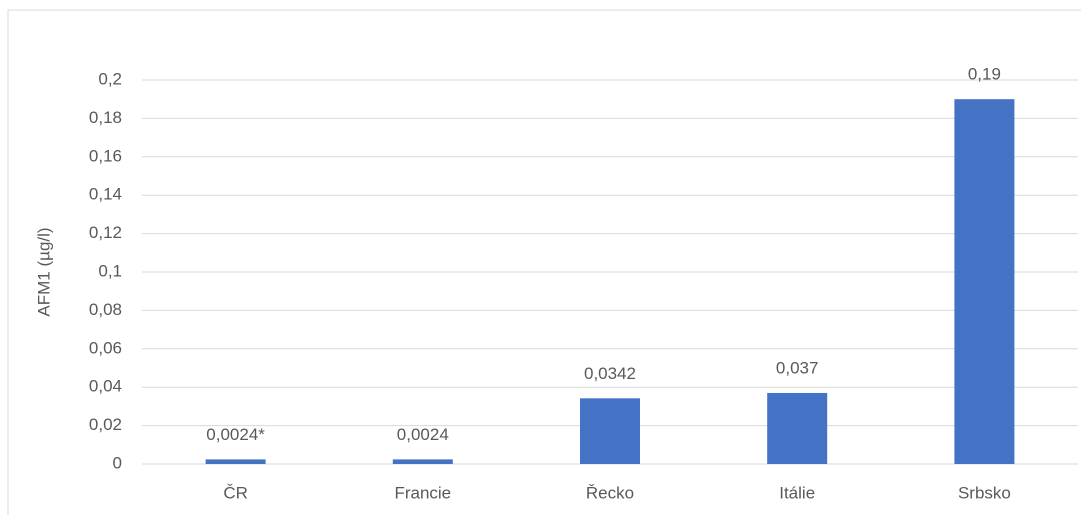  I want to click on data-label: 0,0342, so click(610, 373).